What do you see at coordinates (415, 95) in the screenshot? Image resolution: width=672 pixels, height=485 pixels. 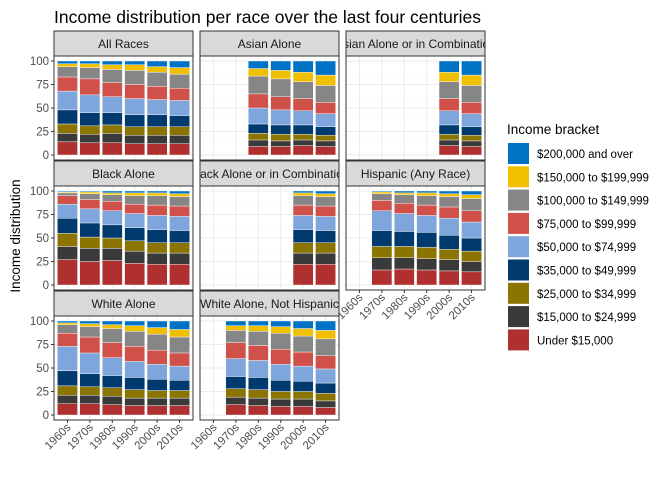 I see `facet-panel: Asian Alone or in Combination` at bounding box center [415, 95].